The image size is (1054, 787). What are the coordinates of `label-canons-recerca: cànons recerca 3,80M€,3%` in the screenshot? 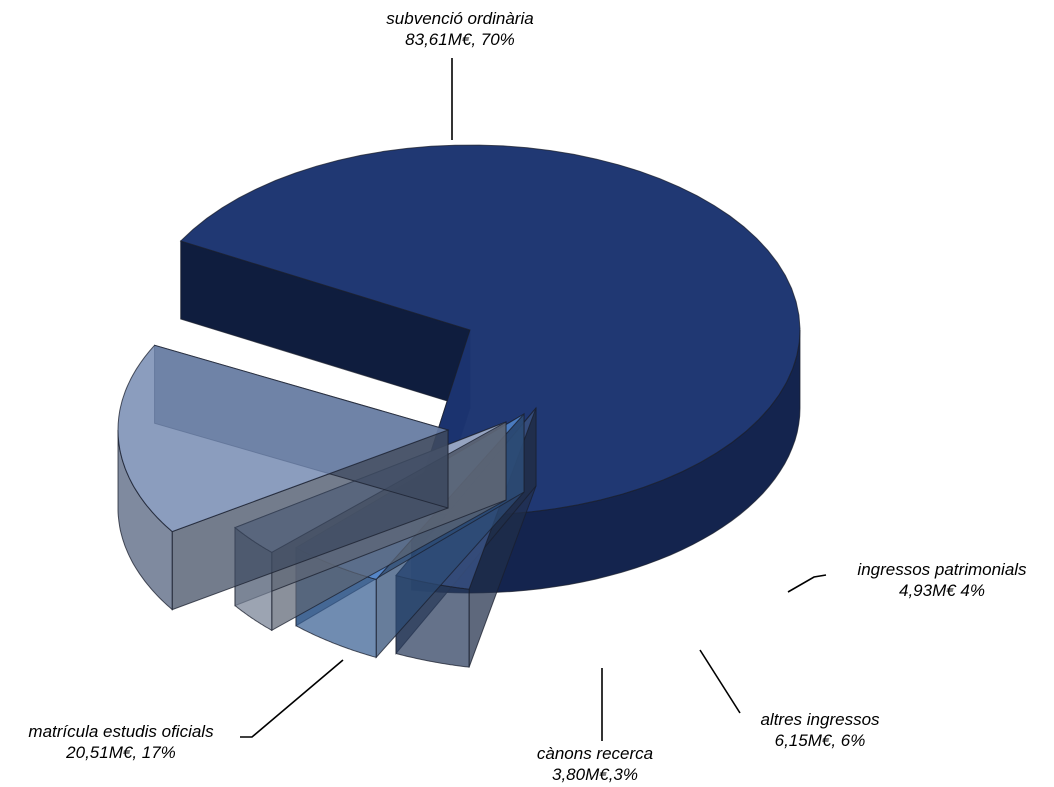 It's located at (595, 764).